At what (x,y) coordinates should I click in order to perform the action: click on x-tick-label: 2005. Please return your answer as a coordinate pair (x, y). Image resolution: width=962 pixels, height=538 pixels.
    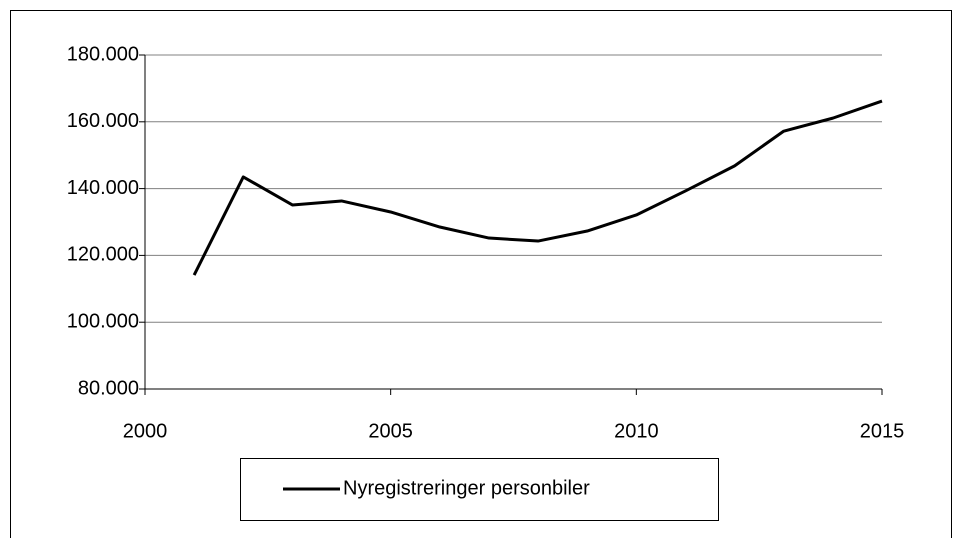
    Looking at the image, I should click on (390, 431).